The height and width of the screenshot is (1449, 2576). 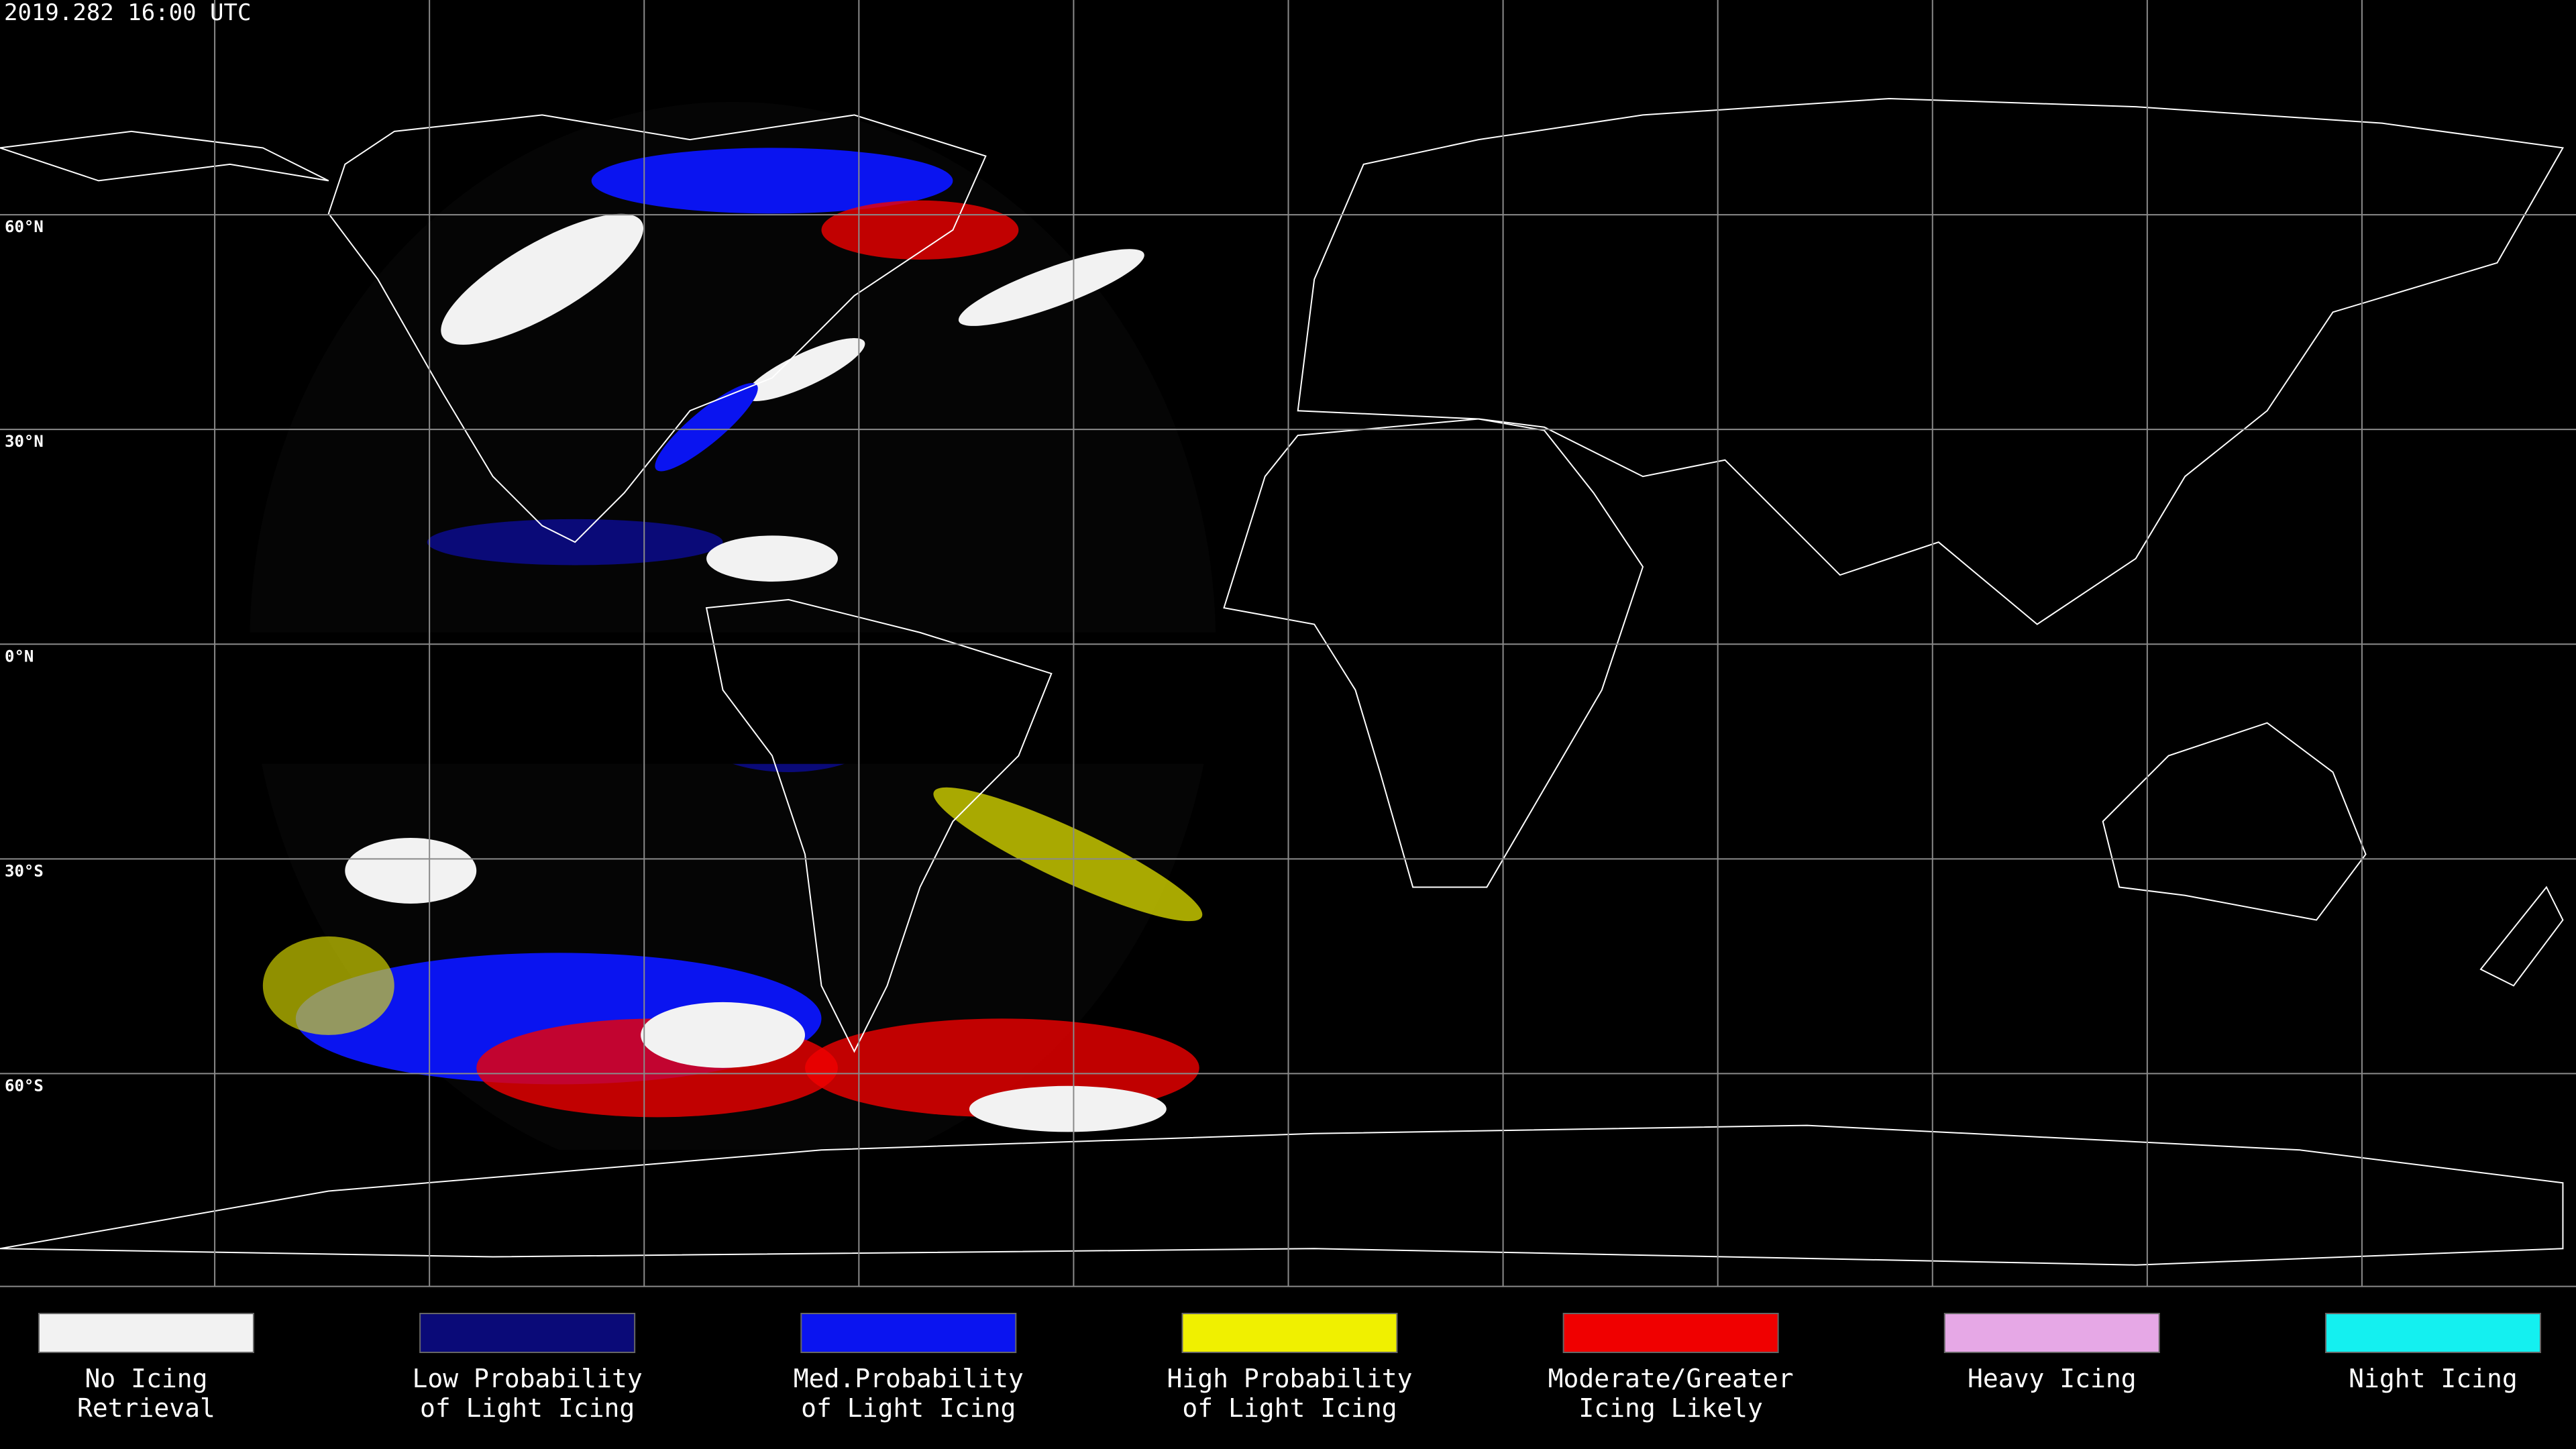 What do you see at coordinates (909, 1378) in the screenshot?
I see `legend-label: Med.Probability` at bounding box center [909, 1378].